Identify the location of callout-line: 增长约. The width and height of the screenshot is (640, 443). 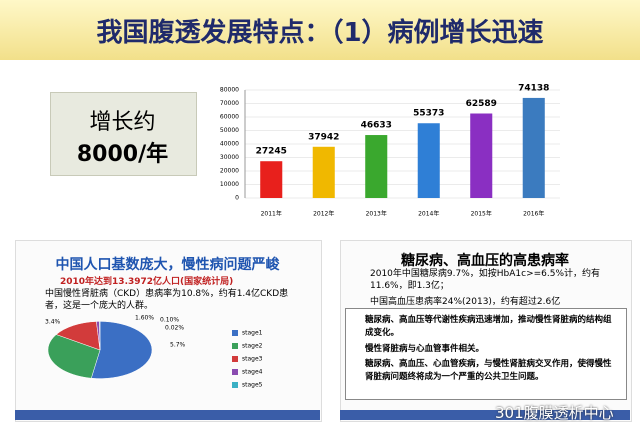
(122, 122).